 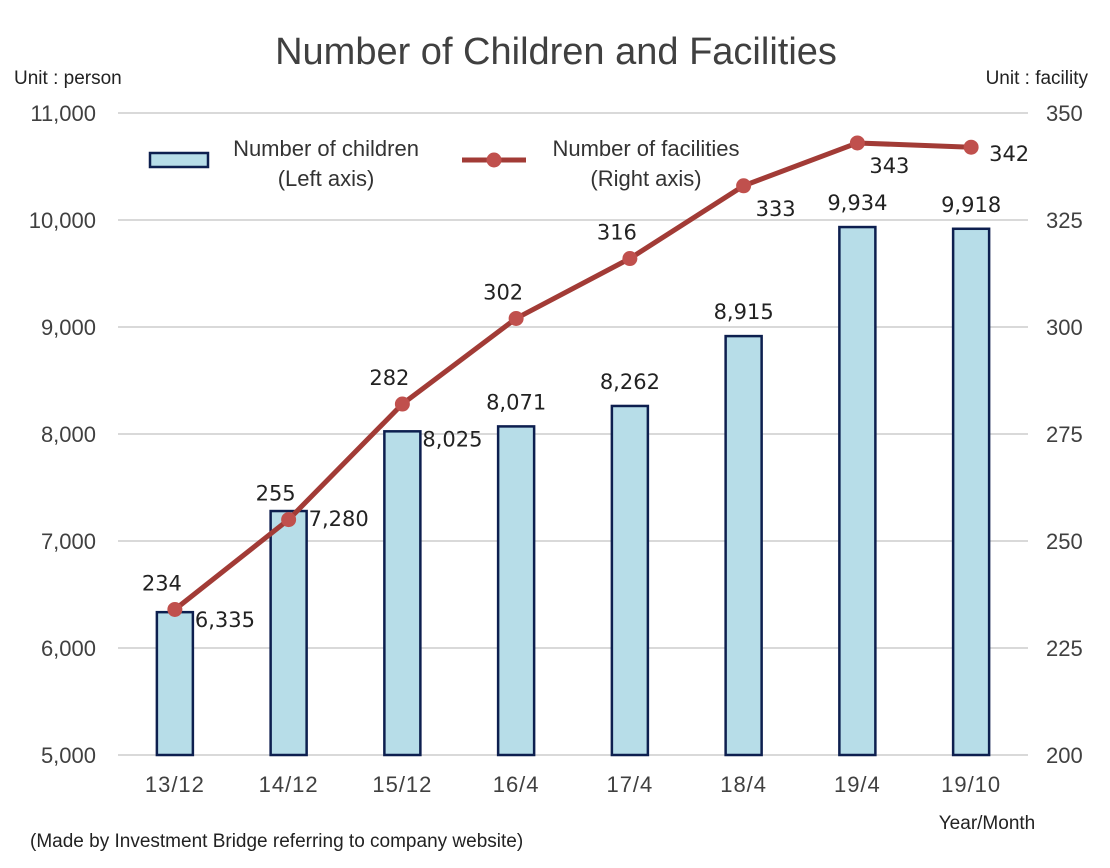 I want to click on legend-sublabel-facilities: (Right axis), so click(x=645, y=178).